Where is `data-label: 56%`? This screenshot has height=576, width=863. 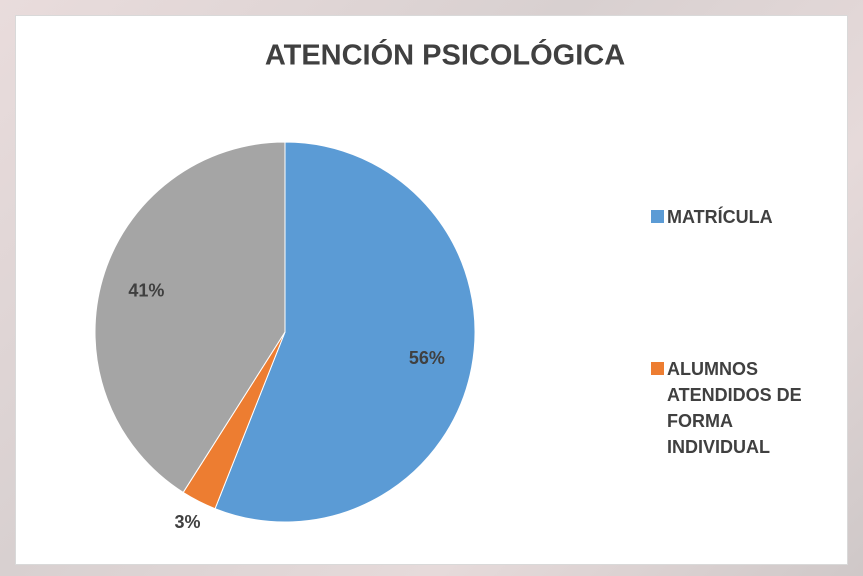
data-label: 56% is located at coordinates (427, 358).